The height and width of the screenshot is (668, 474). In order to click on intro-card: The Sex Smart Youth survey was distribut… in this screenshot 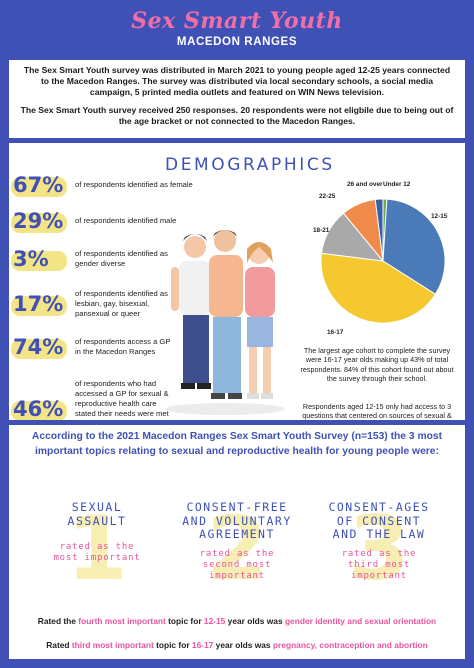, I will do `click(237, 99)`.